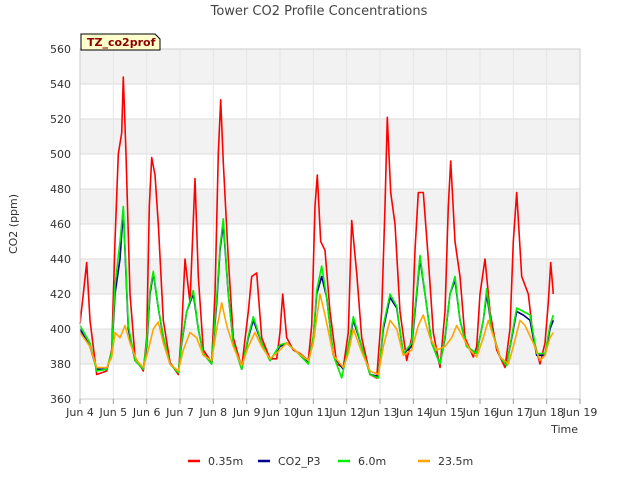 Image resolution: width=640 pixels, height=480 pixels. Describe the element at coordinates (346, 412) in the screenshot. I see `x-tick-label: Jun 12` at that location.